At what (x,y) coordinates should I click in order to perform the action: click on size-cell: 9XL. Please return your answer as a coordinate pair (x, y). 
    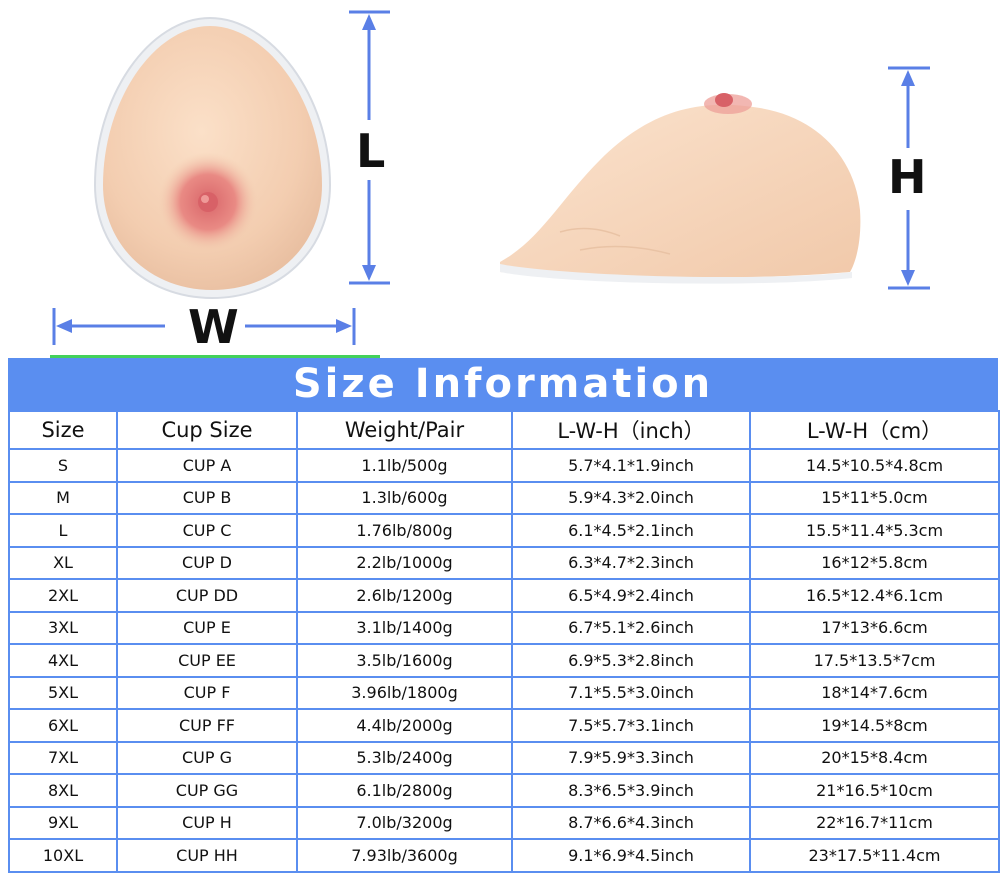
    Looking at the image, I should click on (63, 822).